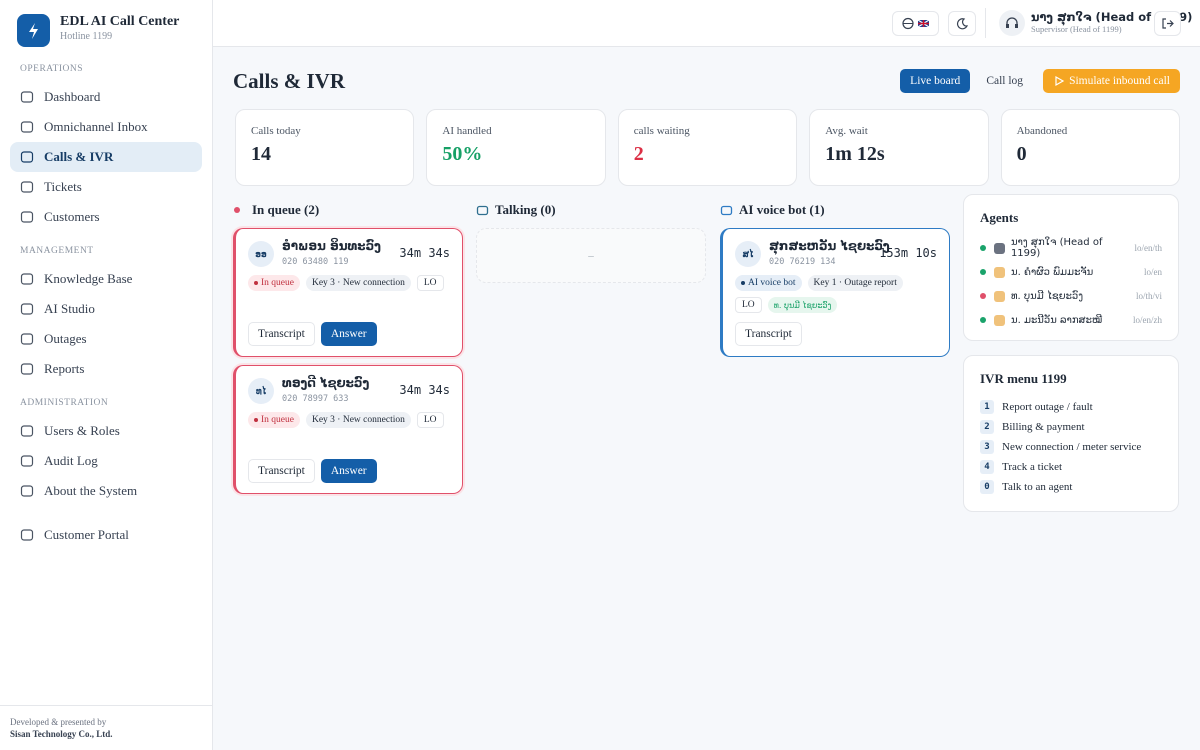 The image size is (1200, 750). I want to click on divider, so click(985, 23).